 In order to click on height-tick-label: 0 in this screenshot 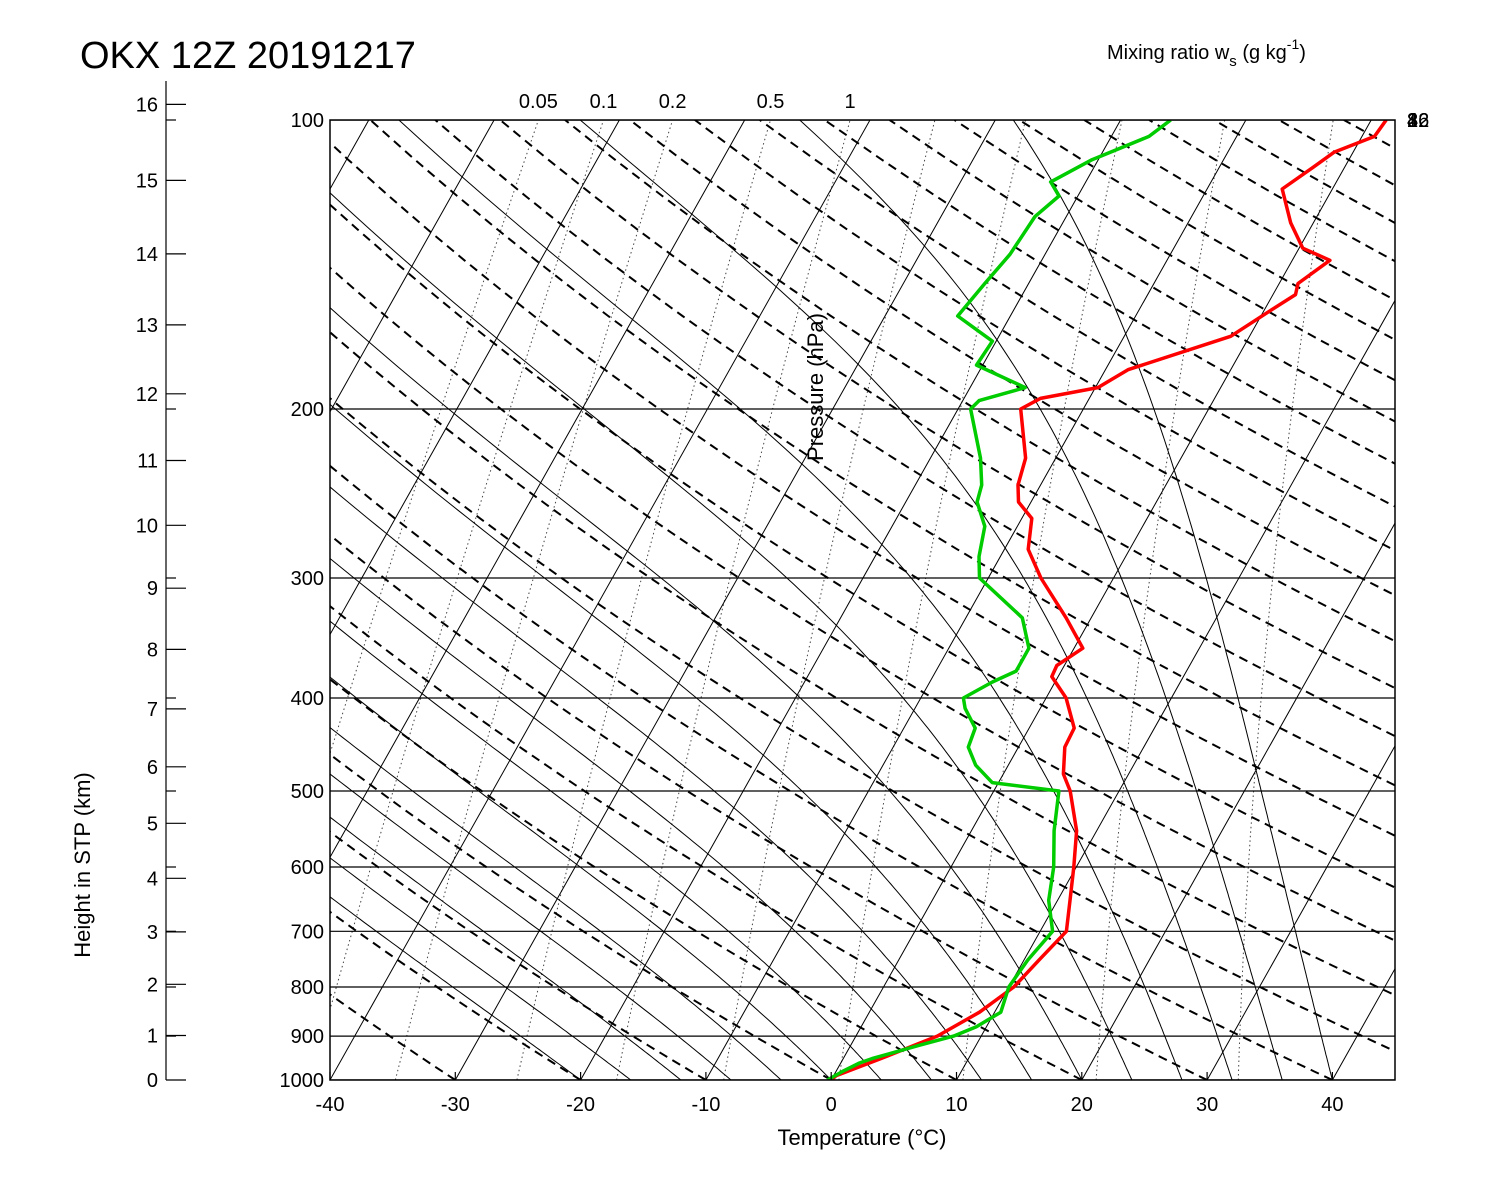, I will do `click(152, 1081)`.